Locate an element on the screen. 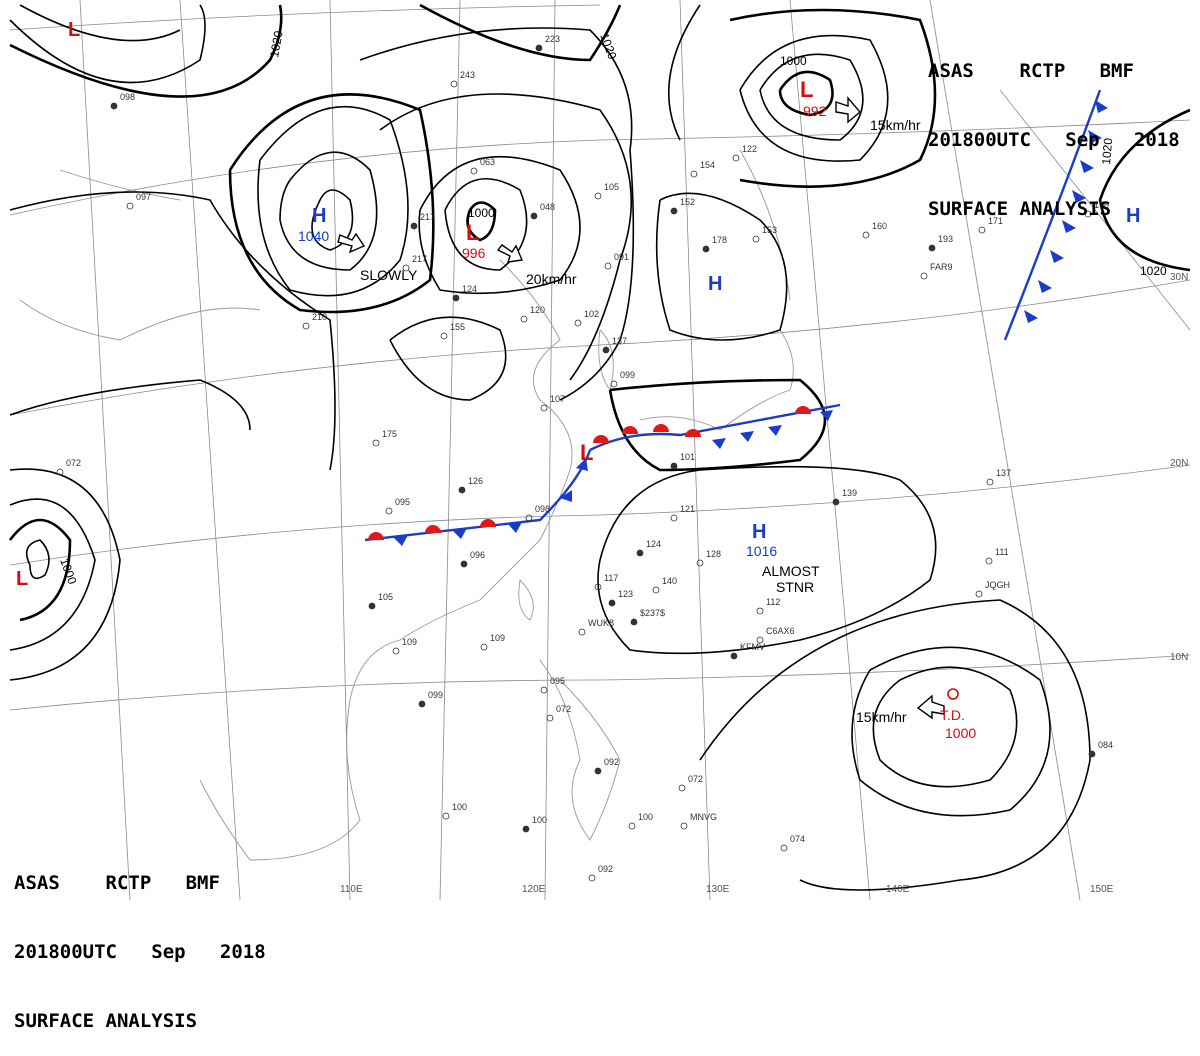 The image size is (1200, 1056). station-value: 243 is located at coordinates (467, 75).